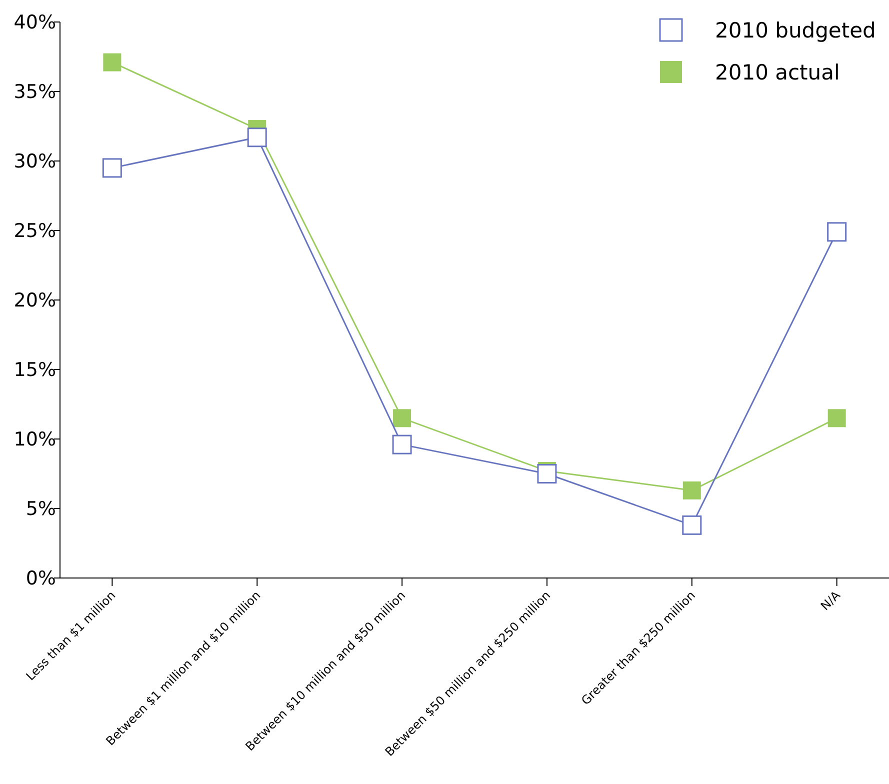 Image resolution: width=889 pixels, height=784 pixels. Describe the element at coordinates (35, 301) in the screenshot. I see `y-tick-label: 20%` at that location.